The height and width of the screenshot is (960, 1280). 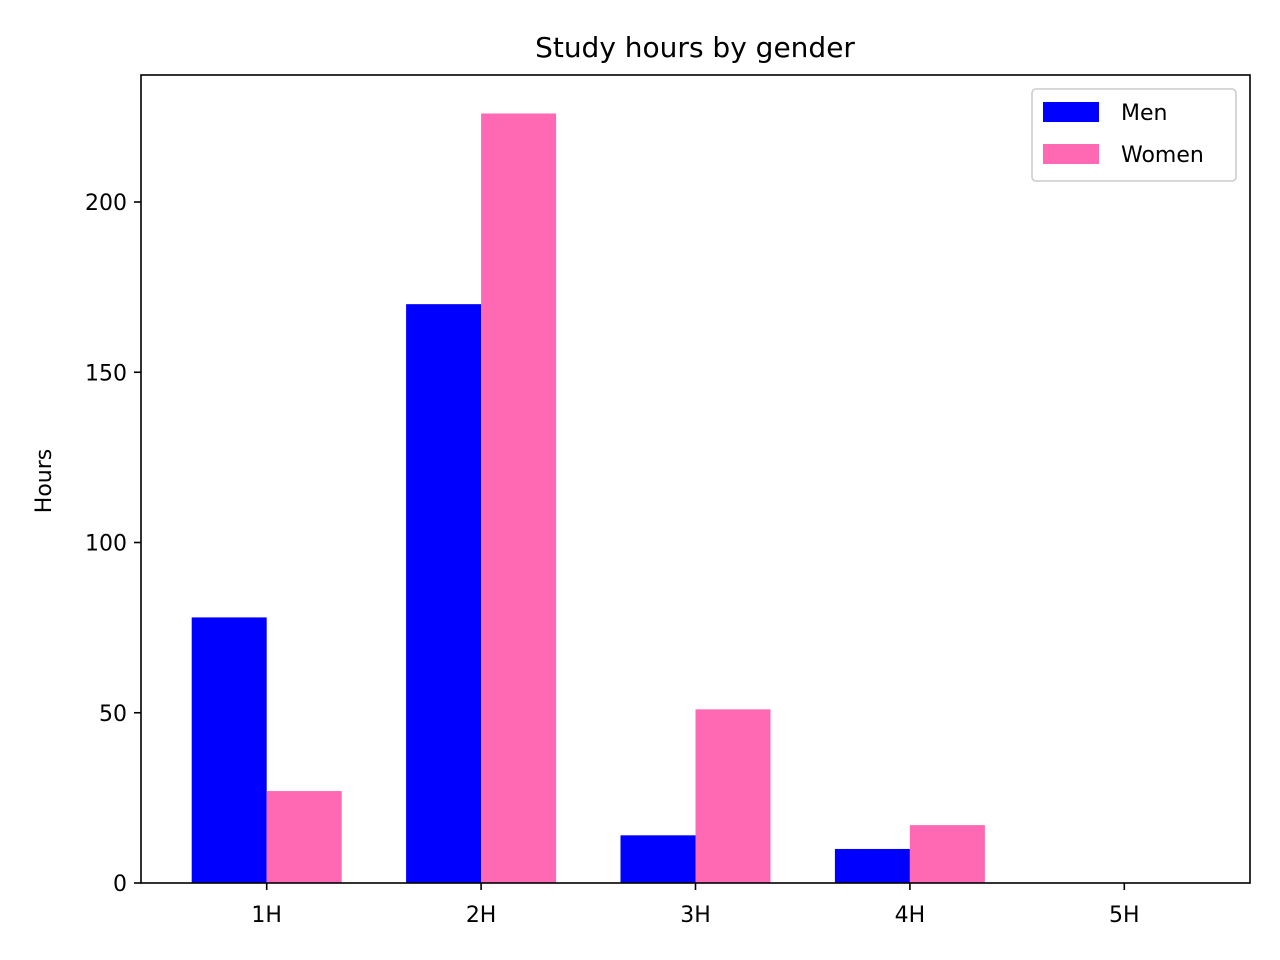 I want to click on bar-women-2h, so click(x=519, y=498).